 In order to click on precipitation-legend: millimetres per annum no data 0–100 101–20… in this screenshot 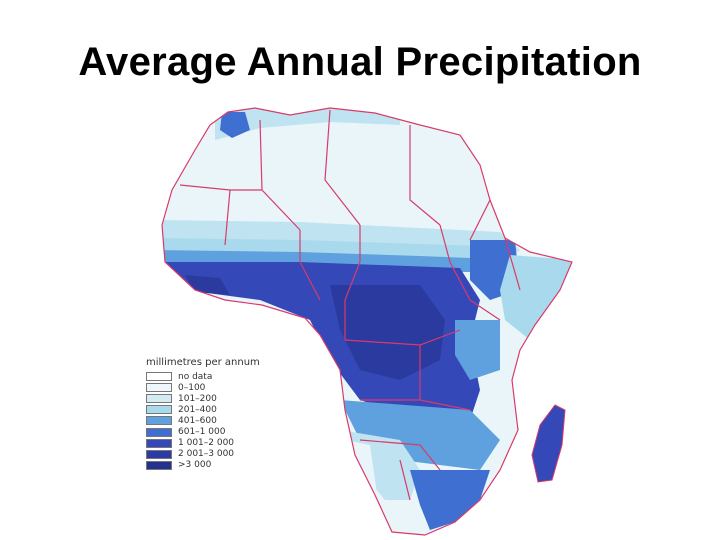, I will do `click(216, 414)`.